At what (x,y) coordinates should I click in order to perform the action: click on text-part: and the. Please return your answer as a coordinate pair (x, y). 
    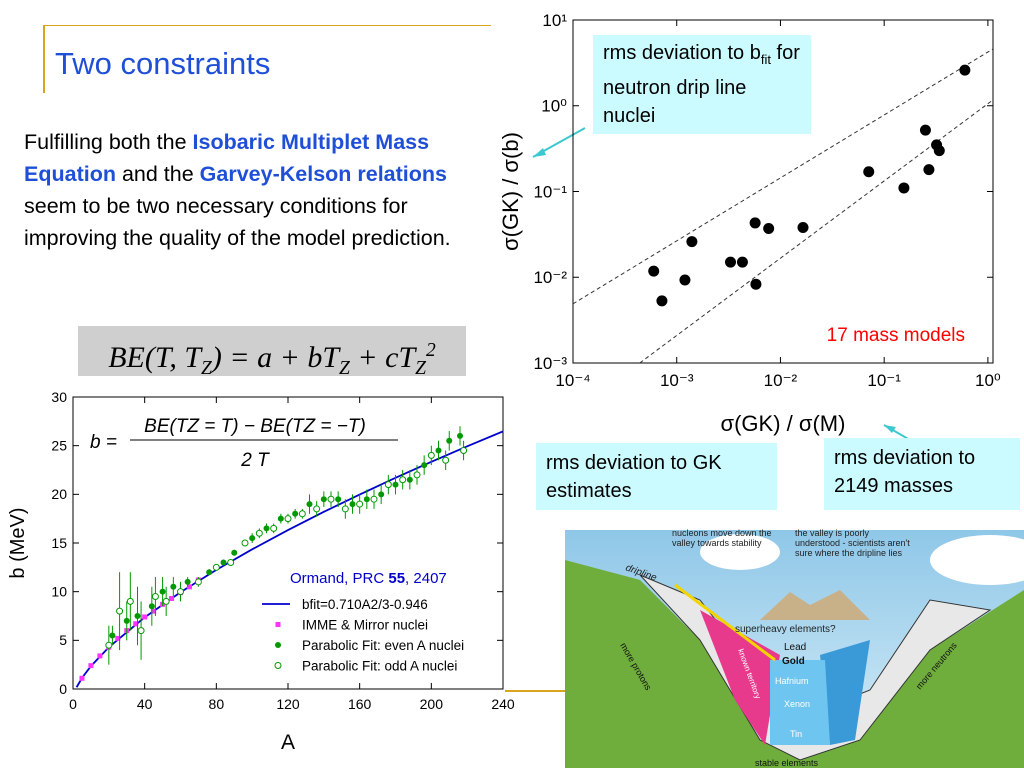
    Looking at the image, I should click on (157, 174).